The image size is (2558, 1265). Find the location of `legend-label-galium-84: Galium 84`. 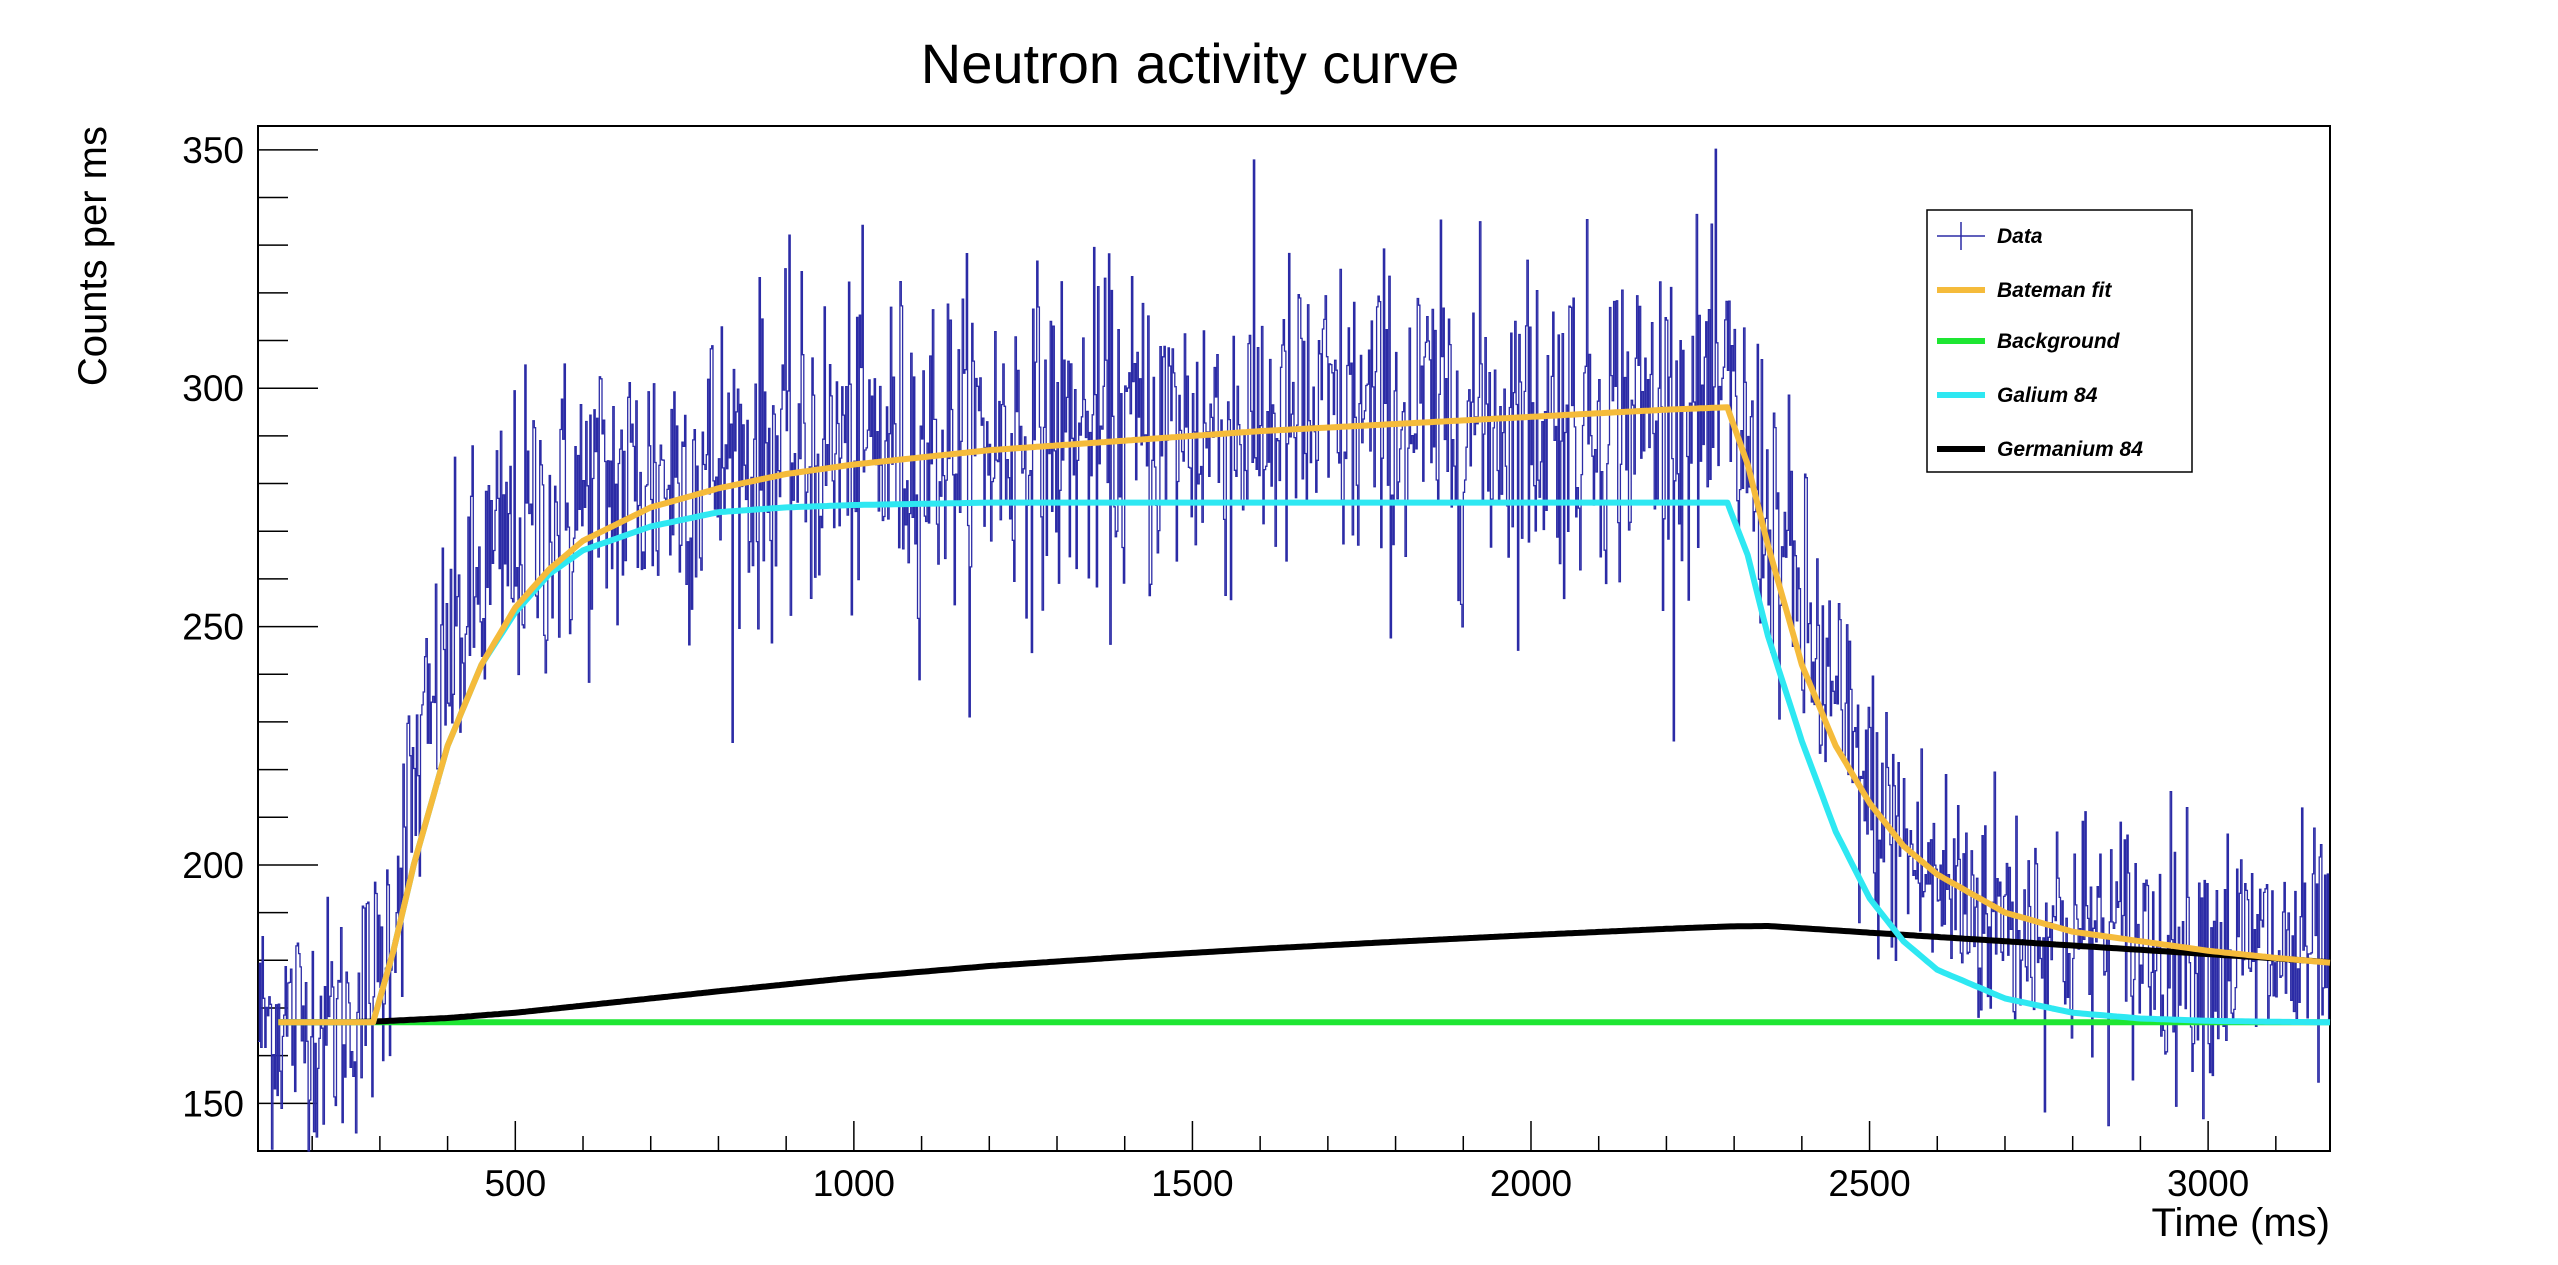

legend-label-galium-84: Galium 84 is located at coordinates (2047, 395).